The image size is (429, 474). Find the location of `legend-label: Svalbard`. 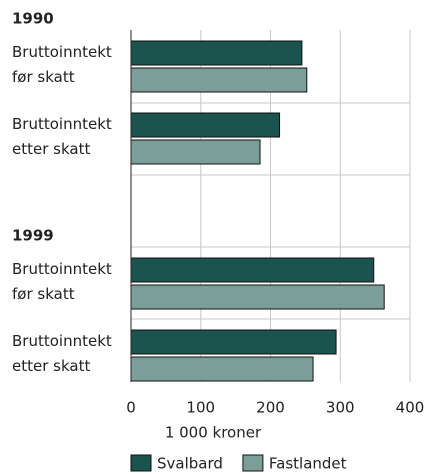

legend-label: Svalbard is located at coordinates (190, 464).